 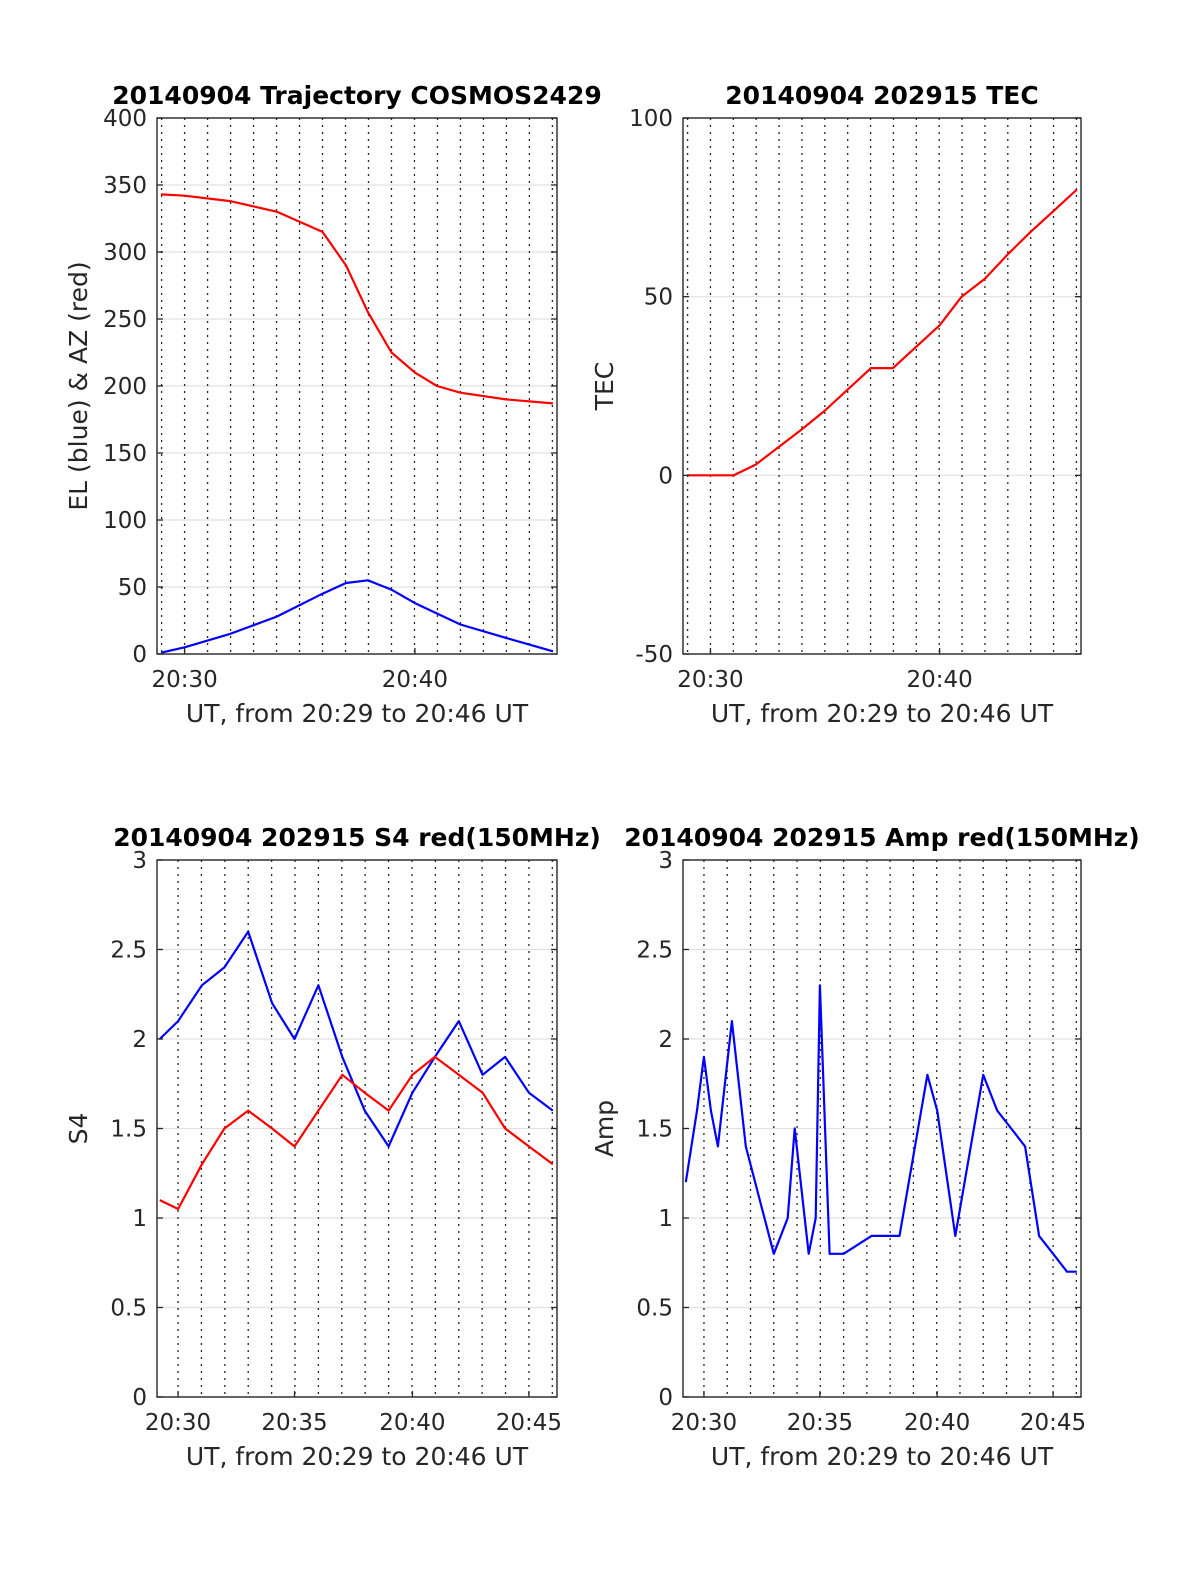 What do you see at coordinates (357, 837) in the screenshot?
I see `chart-title: 20140904 202915 S4 red(150MHz)` at bounding box center [357, 837].